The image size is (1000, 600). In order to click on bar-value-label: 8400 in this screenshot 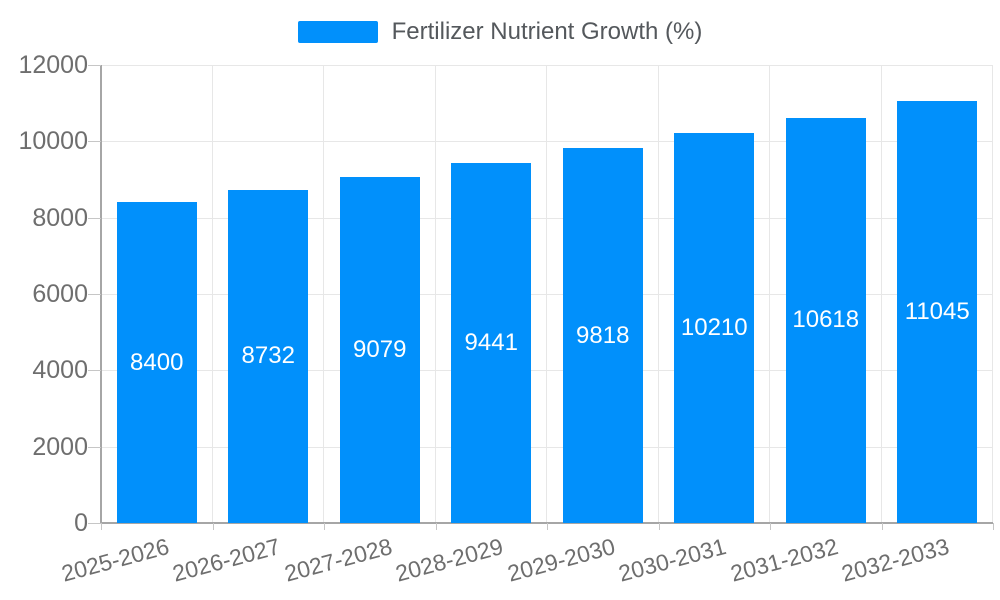, I will do `click(157, 362)`.